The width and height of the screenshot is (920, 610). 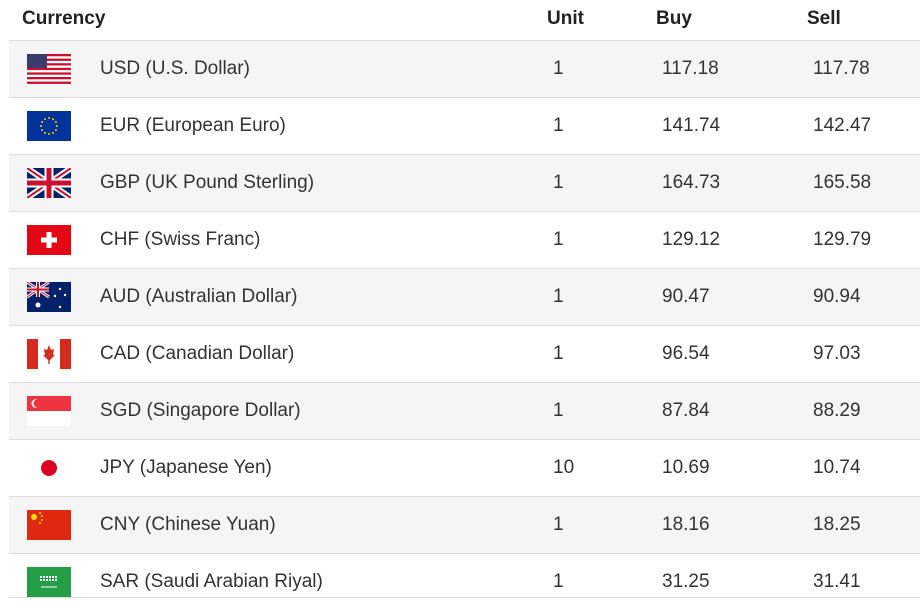 I want to click on table-row: JPY (Japanese Yen) 10 10.69 10.74, so click(x=464, y=467).